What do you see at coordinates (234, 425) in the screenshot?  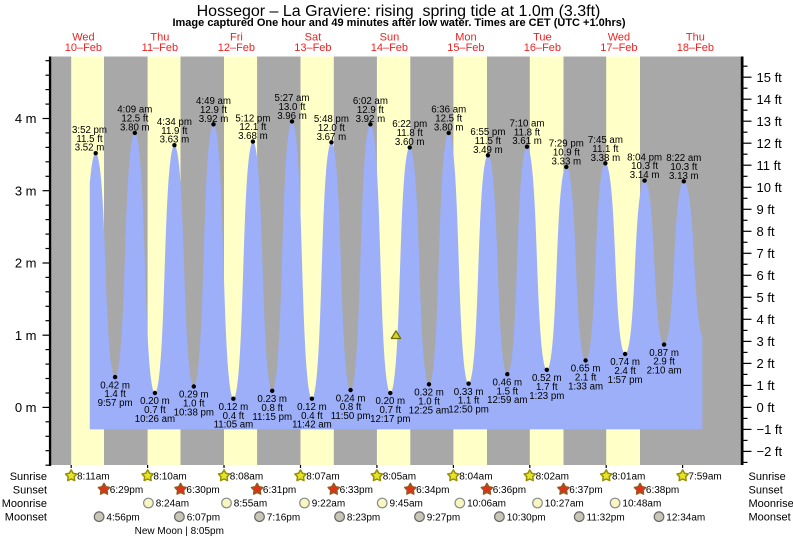 I see `svg-text: 11:05 am` at bounding box center [234, 425].